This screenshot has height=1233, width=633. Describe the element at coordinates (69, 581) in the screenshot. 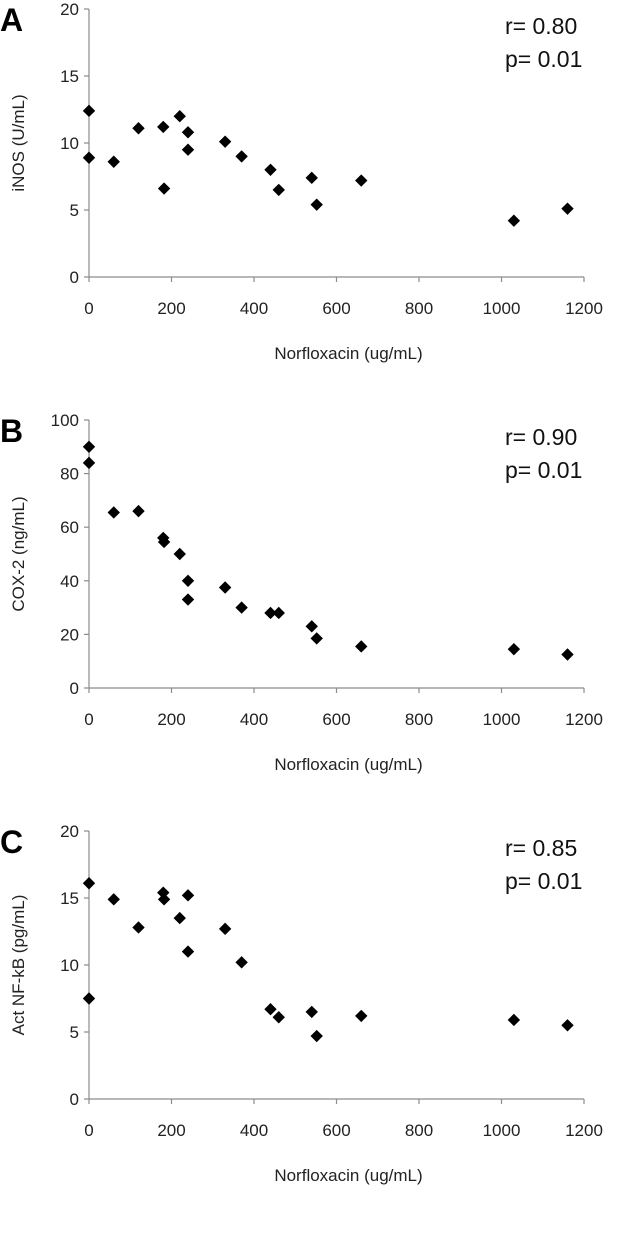

I see `y-tick-label: 40` at that location.